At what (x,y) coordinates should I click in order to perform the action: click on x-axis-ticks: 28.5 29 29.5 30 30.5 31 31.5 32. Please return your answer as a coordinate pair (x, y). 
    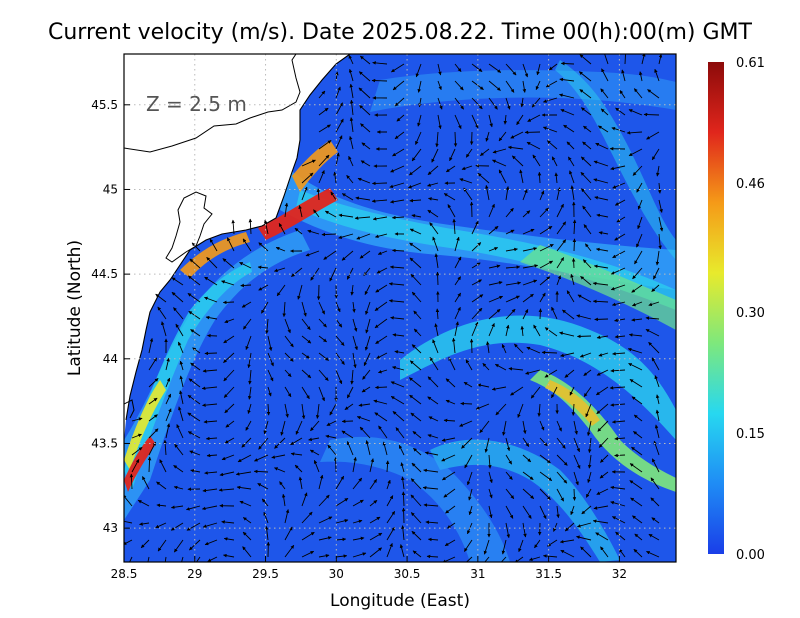
    Looking at the image, I should click on (369, 568).